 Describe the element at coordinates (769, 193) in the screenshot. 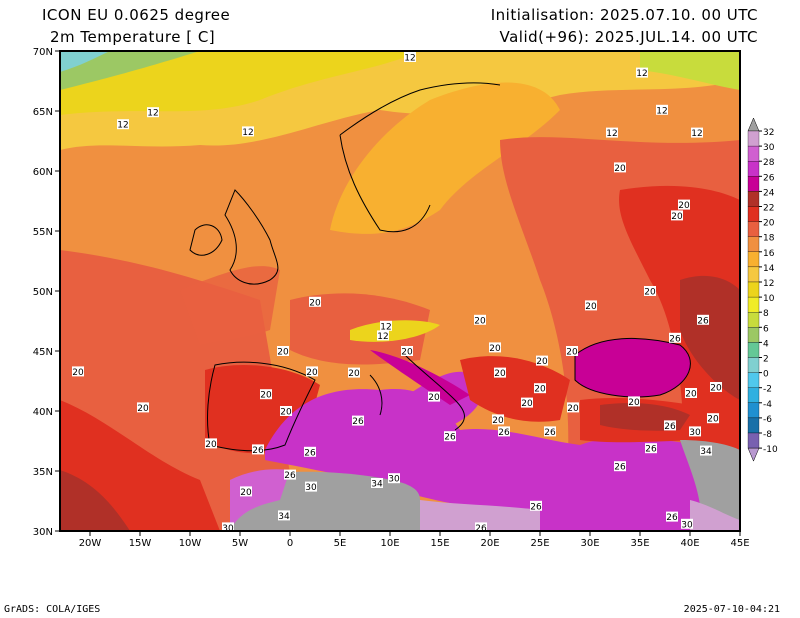

I see `colorbar-label: 24` at that location.